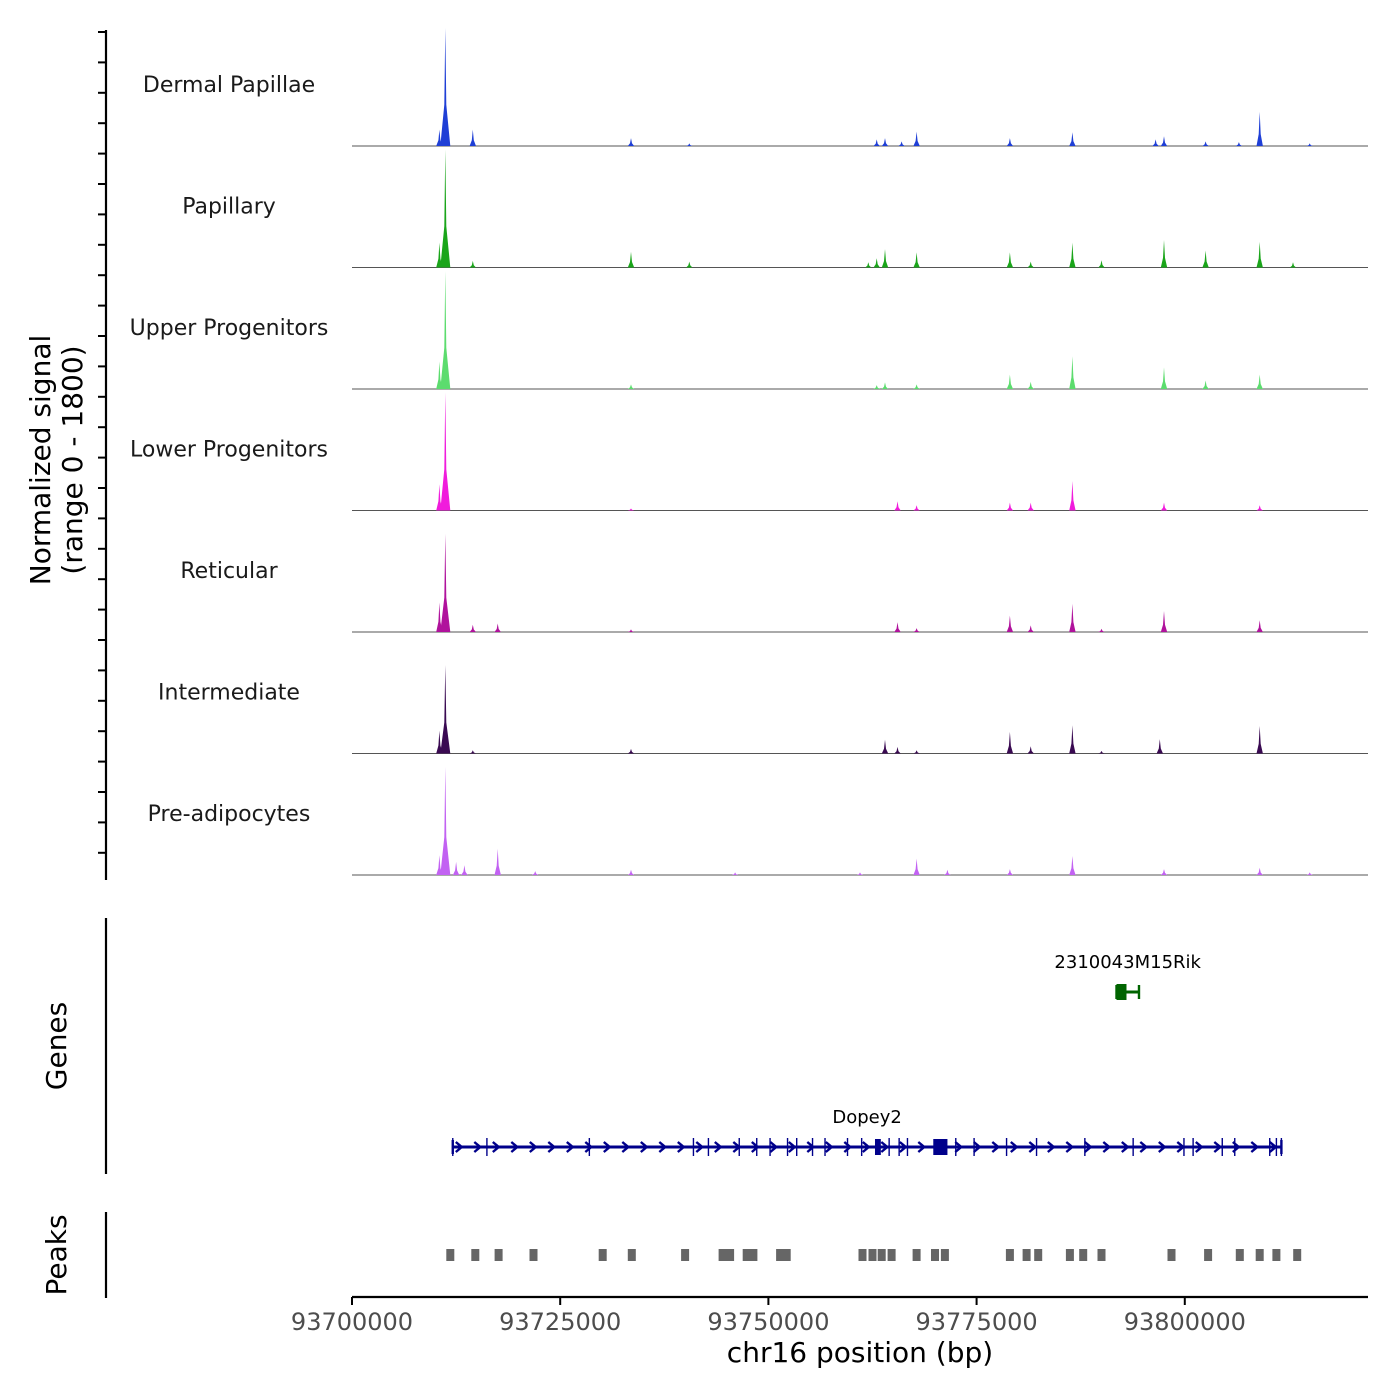  Describe the element at coordinates (775, 208) in the screenshot. I see `track: Papillary` at that location.